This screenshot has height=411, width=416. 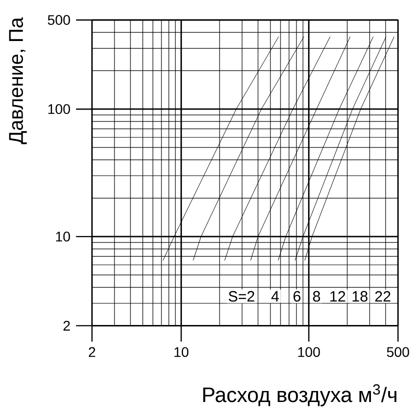 I want to click on x-axis-title: Расход воздуха м$^{3}$/ч, so click(x=299, y=395).